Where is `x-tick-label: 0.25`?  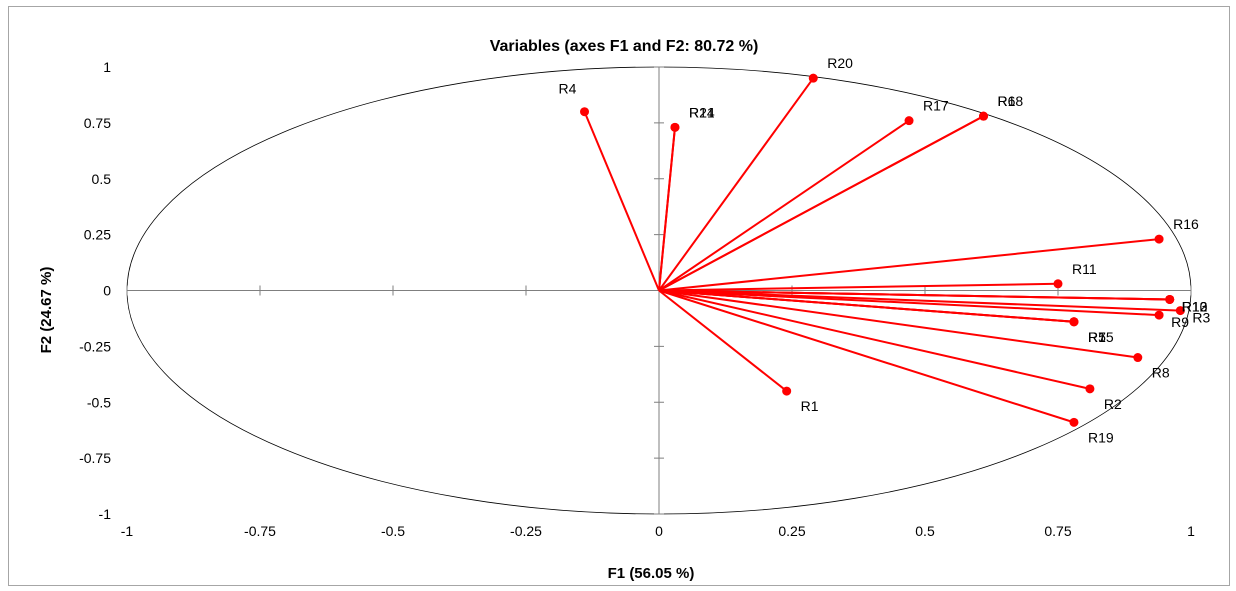
x-tick-label: 0.25 is located at coordinates (791, 531).